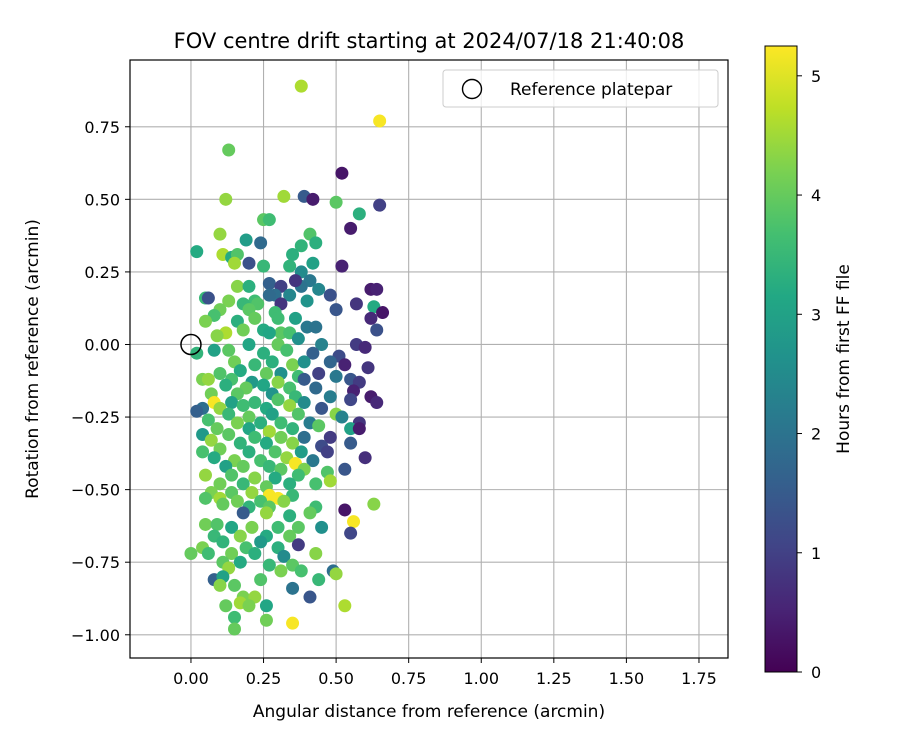 The image size is (900, 750). I want to click on colorbar-tick-label: 4, so click(816, 195).